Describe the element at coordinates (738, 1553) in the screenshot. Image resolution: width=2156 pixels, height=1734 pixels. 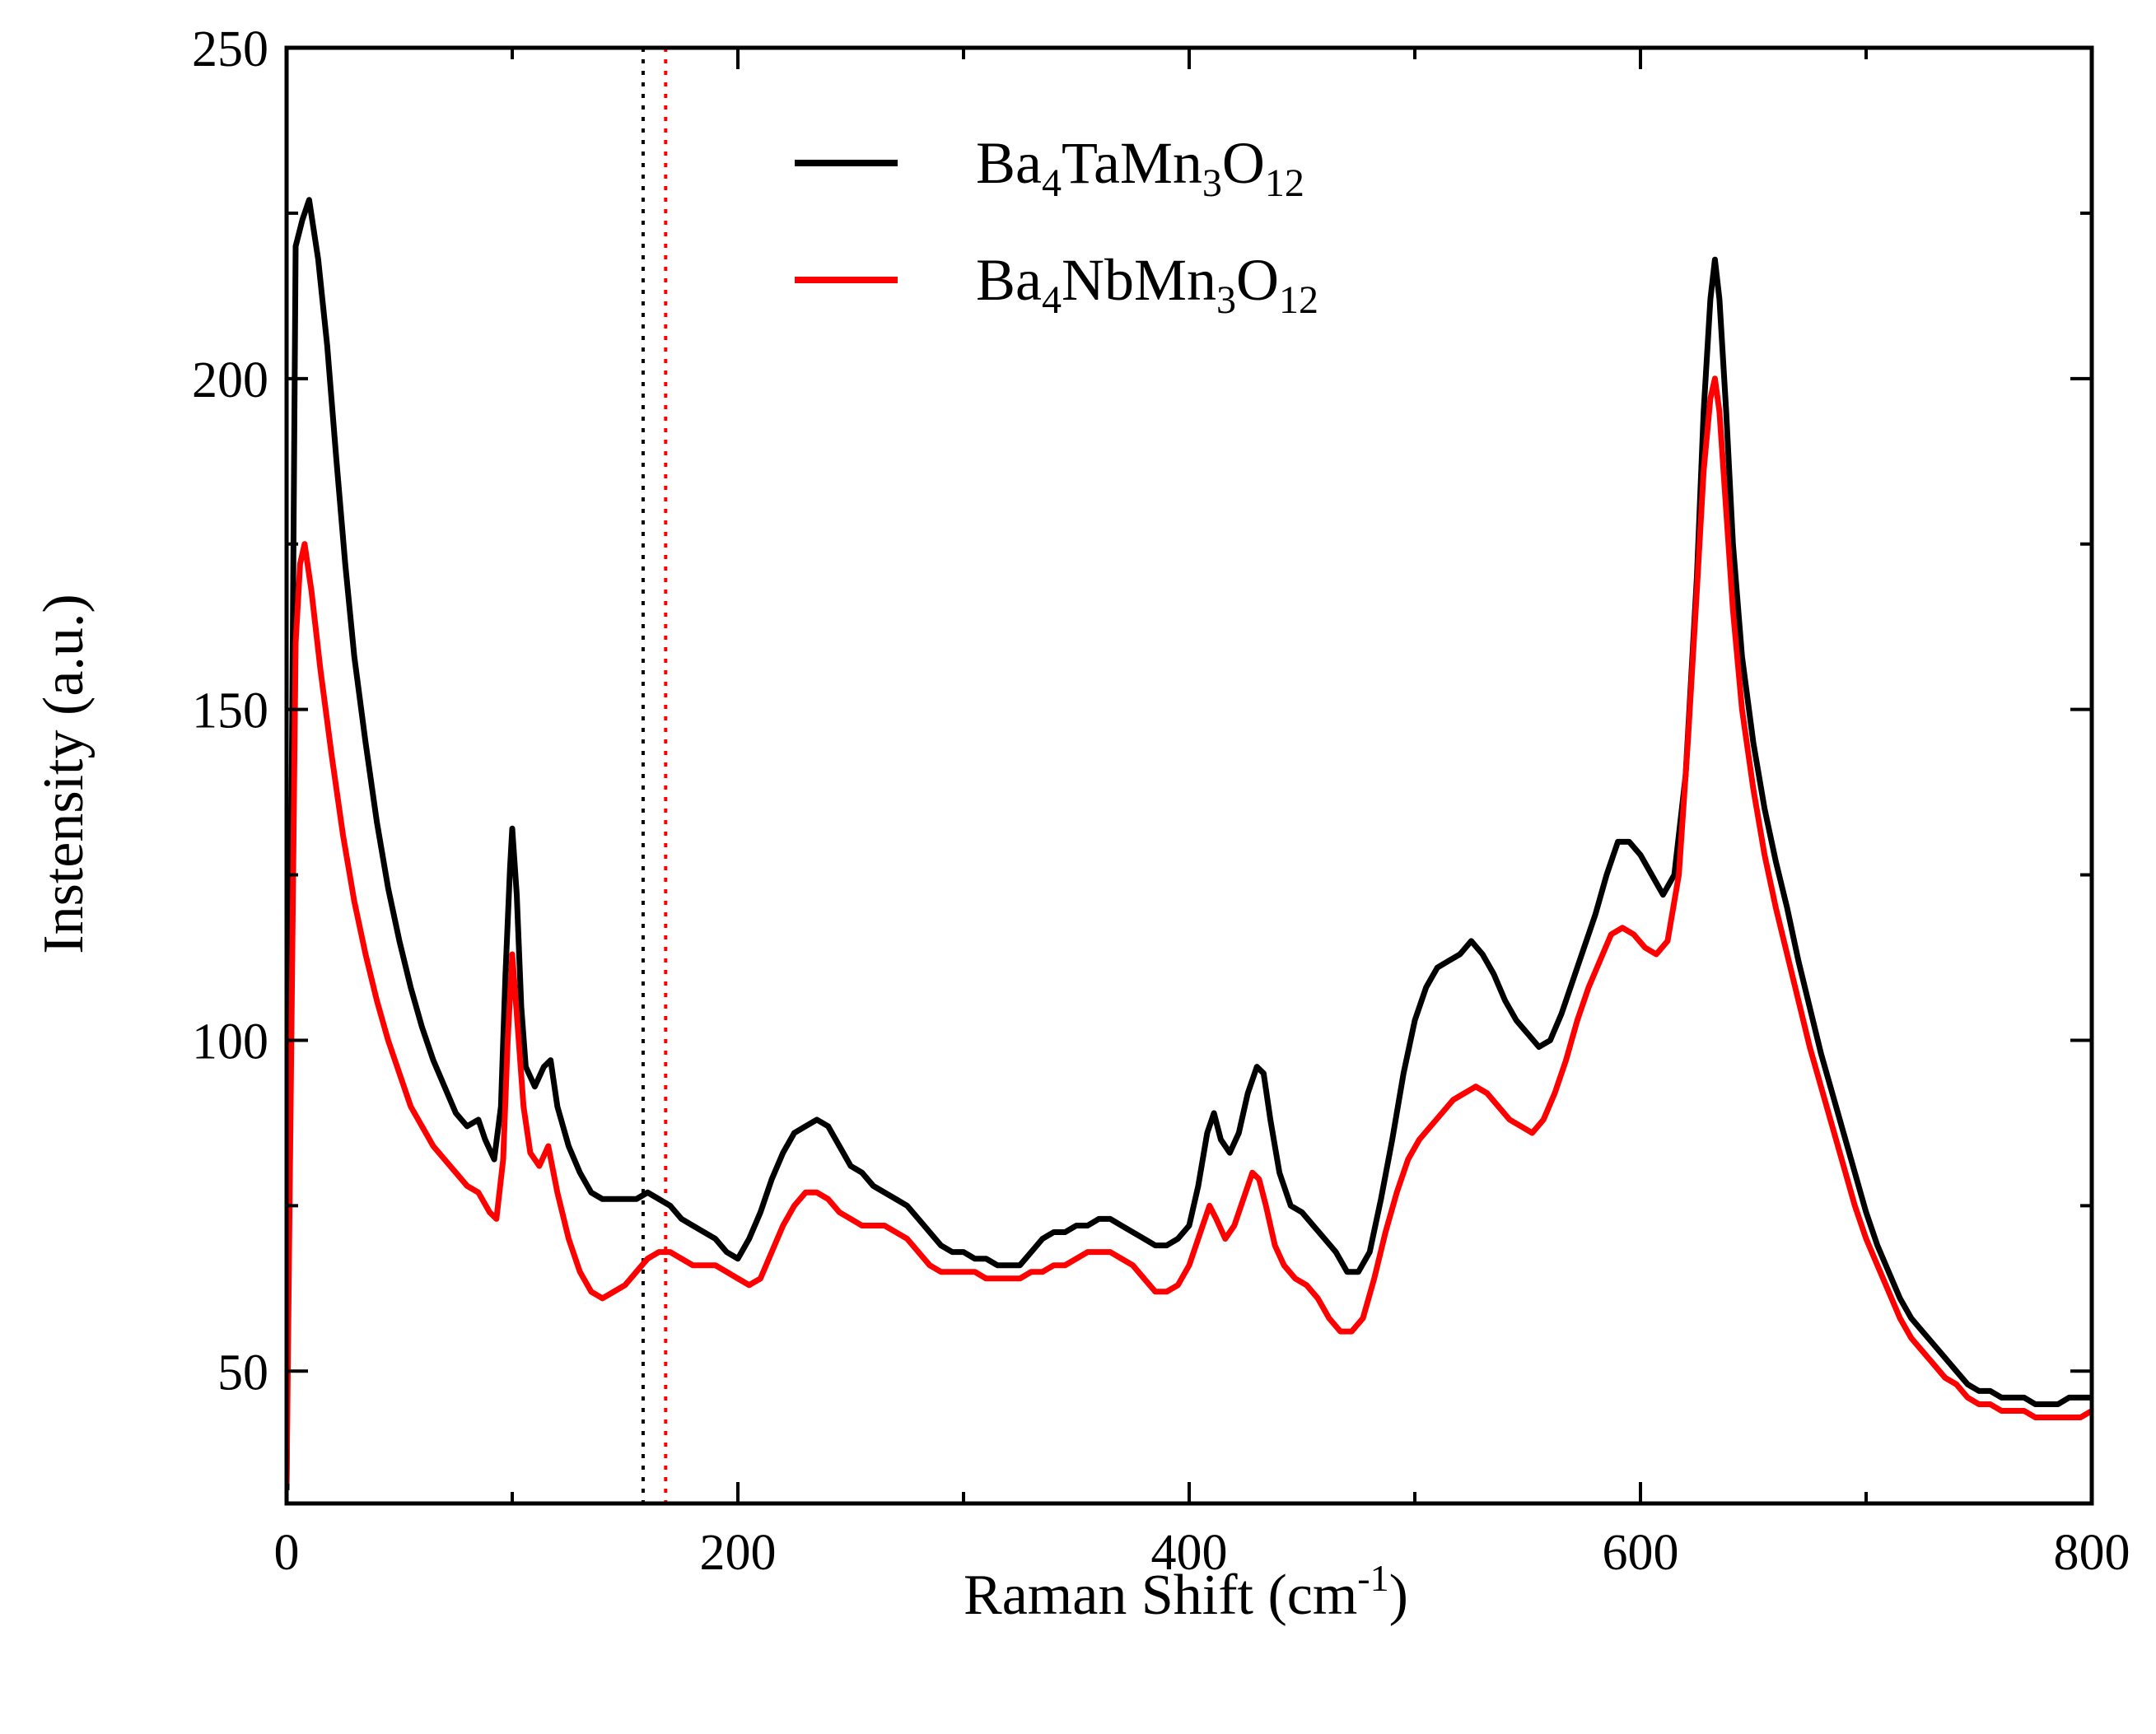
I see `x-tick-label: 200` at that location.